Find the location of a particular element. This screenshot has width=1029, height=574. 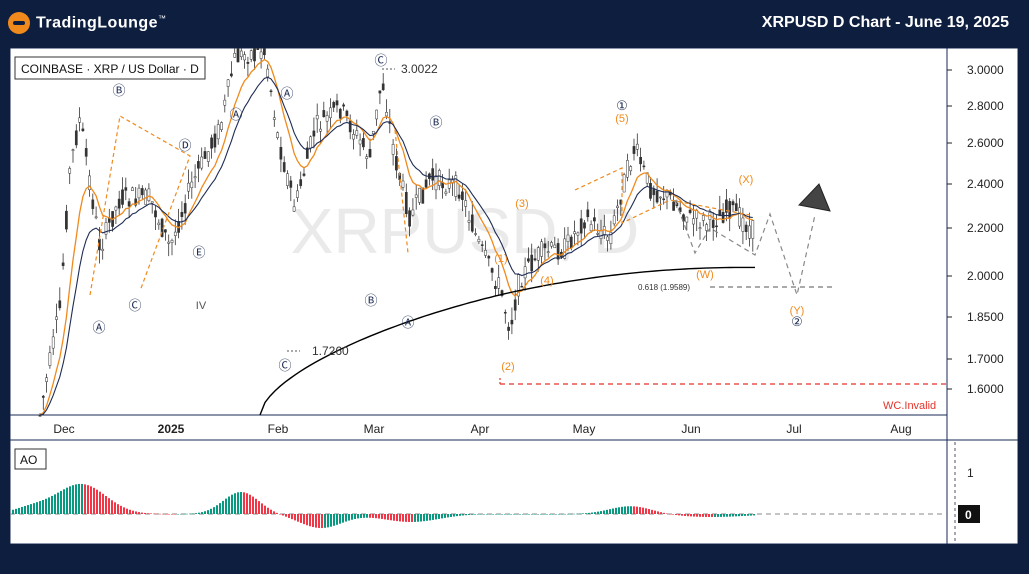

xtick-may: May is located at coordinates (584, 429).